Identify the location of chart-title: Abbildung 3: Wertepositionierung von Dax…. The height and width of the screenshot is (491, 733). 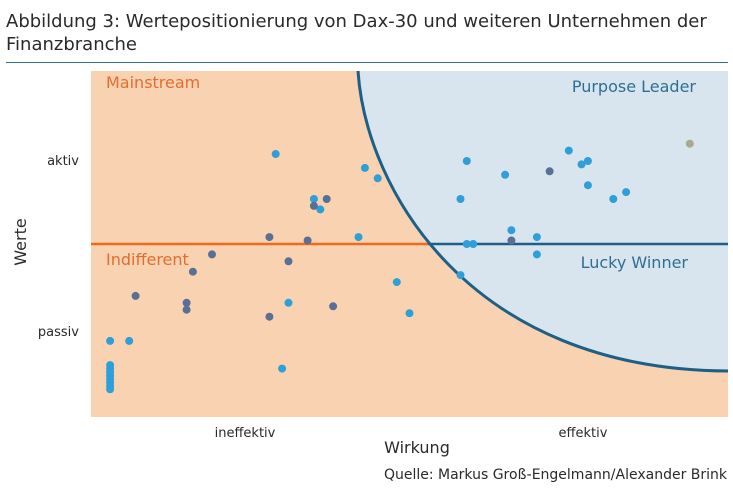
(356, 33).